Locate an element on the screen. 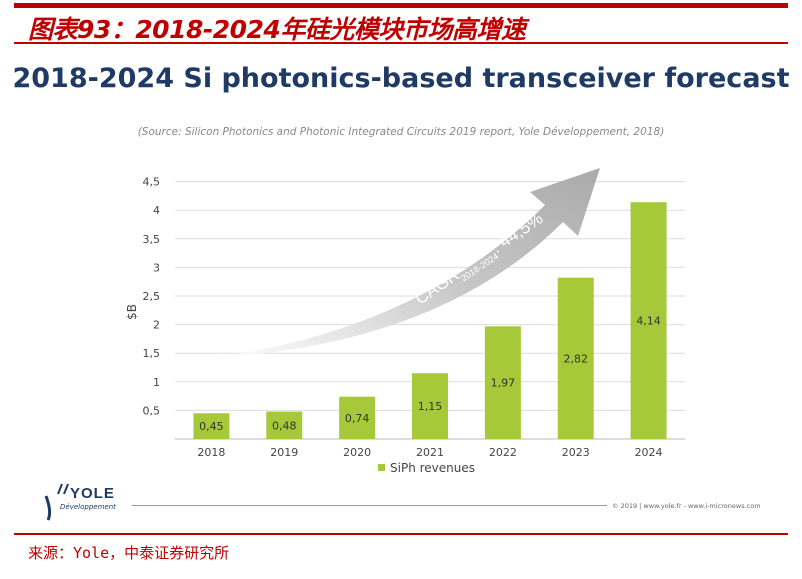  x-tick-label: 2019 is located at coordinates (284, 452).